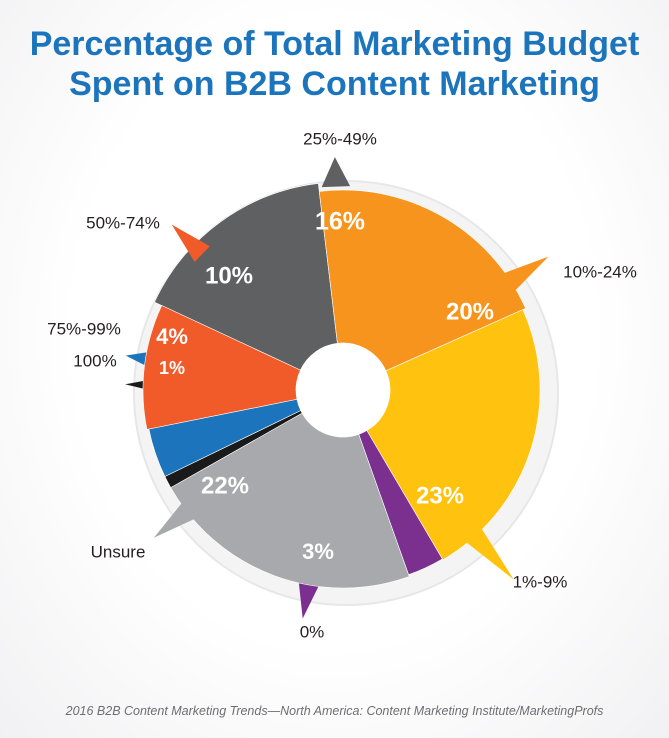 This screenshot has width=669, height=738. I want to click on chart-title-line-2: Spent on B2B Content Marketing, so click(334, 84).